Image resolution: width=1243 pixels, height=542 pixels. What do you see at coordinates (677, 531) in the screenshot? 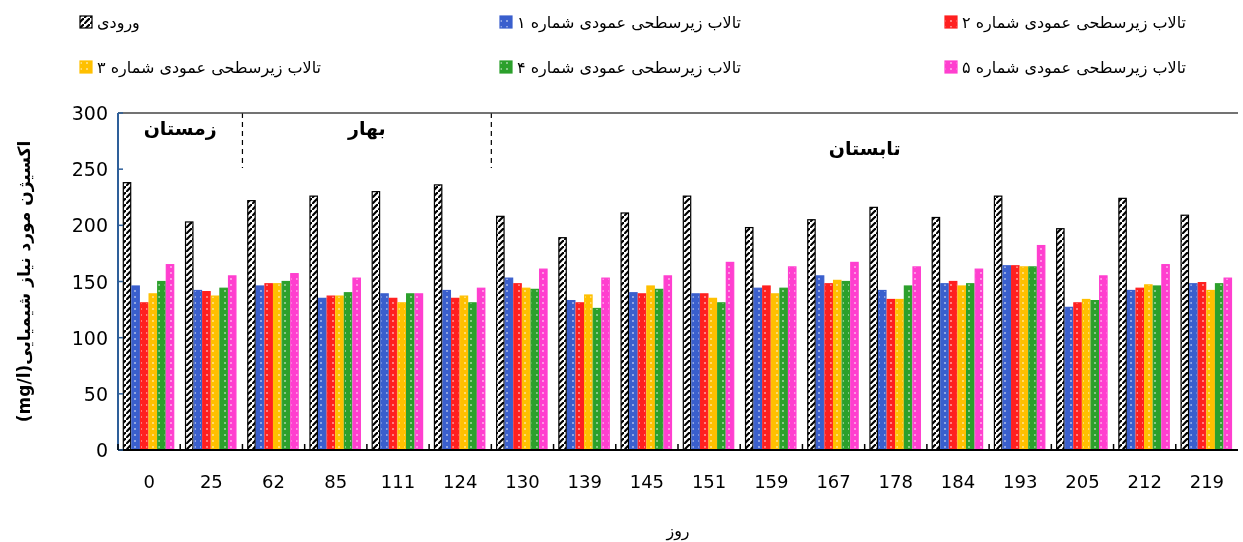
I see `x-axis-title: روز` at bounding box center [677, 531].